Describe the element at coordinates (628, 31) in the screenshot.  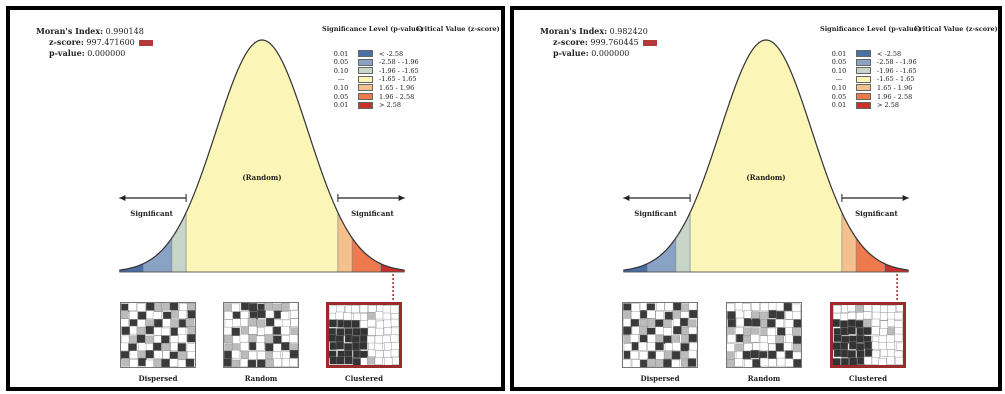
I see `morans-index-value: 0.982420` at that location.